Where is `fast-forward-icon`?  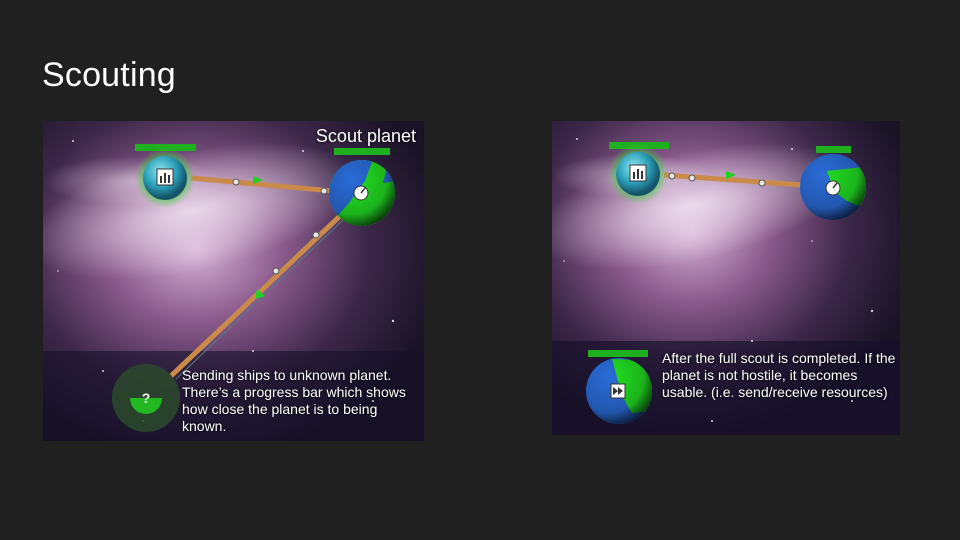
fast-forward-icon is located at coordinates (618, 391).